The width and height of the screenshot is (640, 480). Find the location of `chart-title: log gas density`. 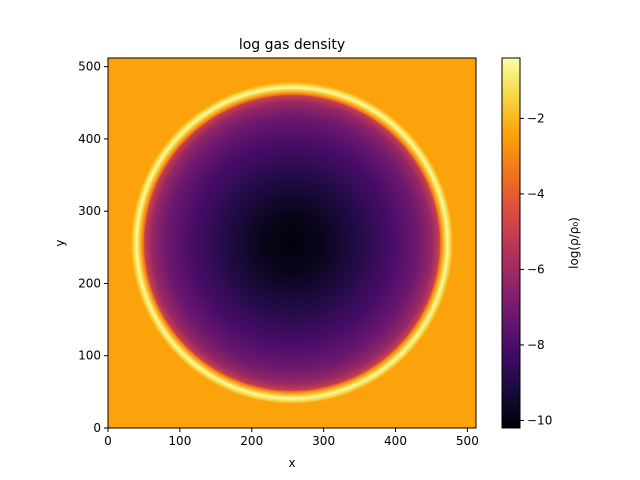

chart-title: log gas density is located at coordinates (292, 45).